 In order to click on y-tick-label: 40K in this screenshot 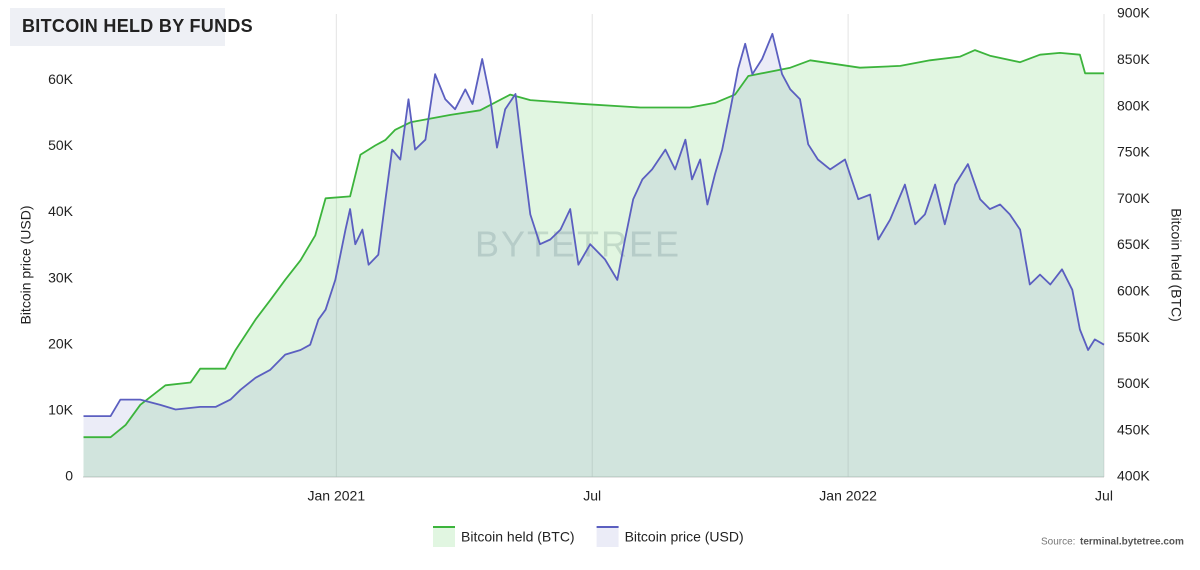, I will do `click(61, 211)`.